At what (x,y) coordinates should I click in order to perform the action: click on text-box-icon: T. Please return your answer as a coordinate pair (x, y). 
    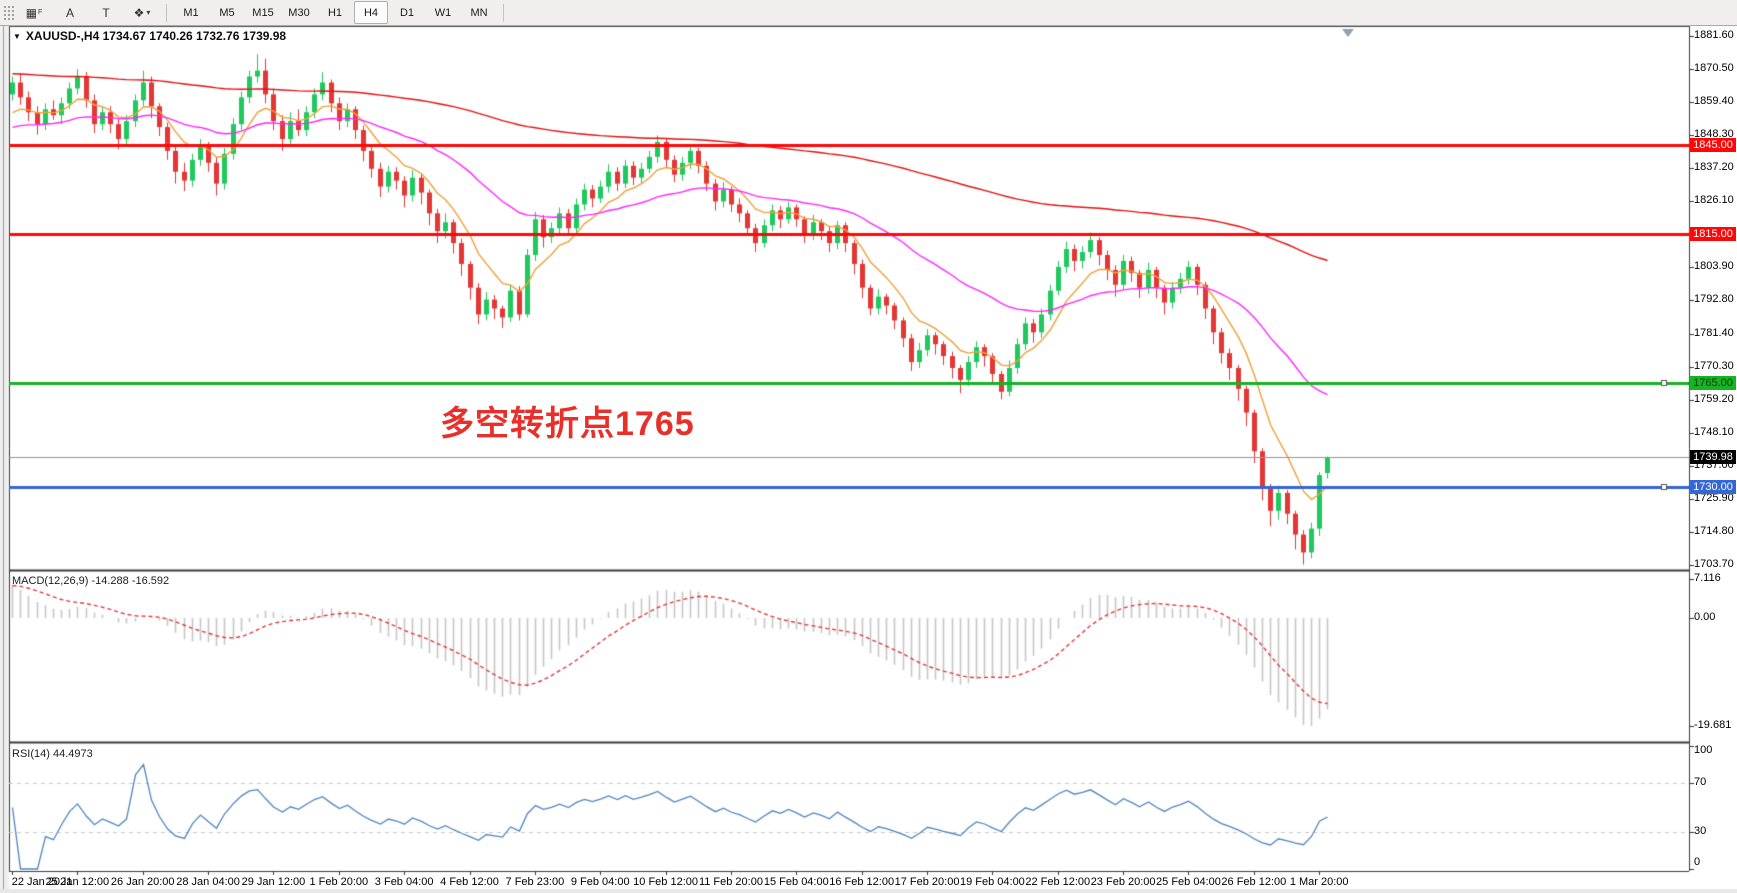
    Looking at the image, I should click on (106, 12).